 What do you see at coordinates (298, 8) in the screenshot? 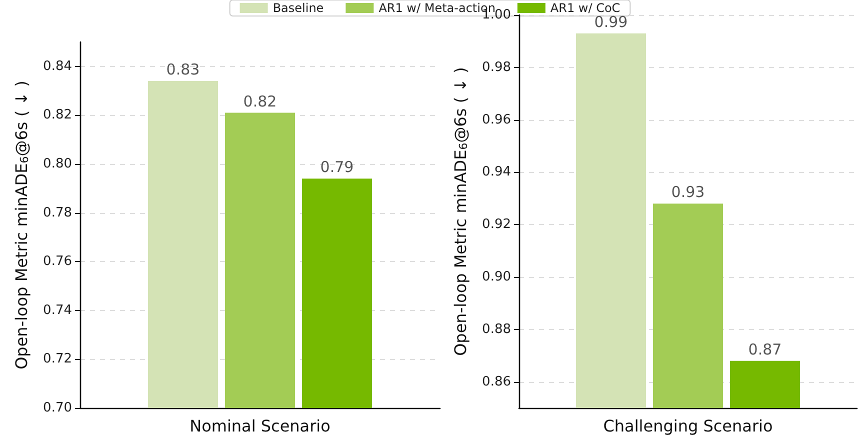
I see `legend-label: Baseline` at bounding box center [298, 8].